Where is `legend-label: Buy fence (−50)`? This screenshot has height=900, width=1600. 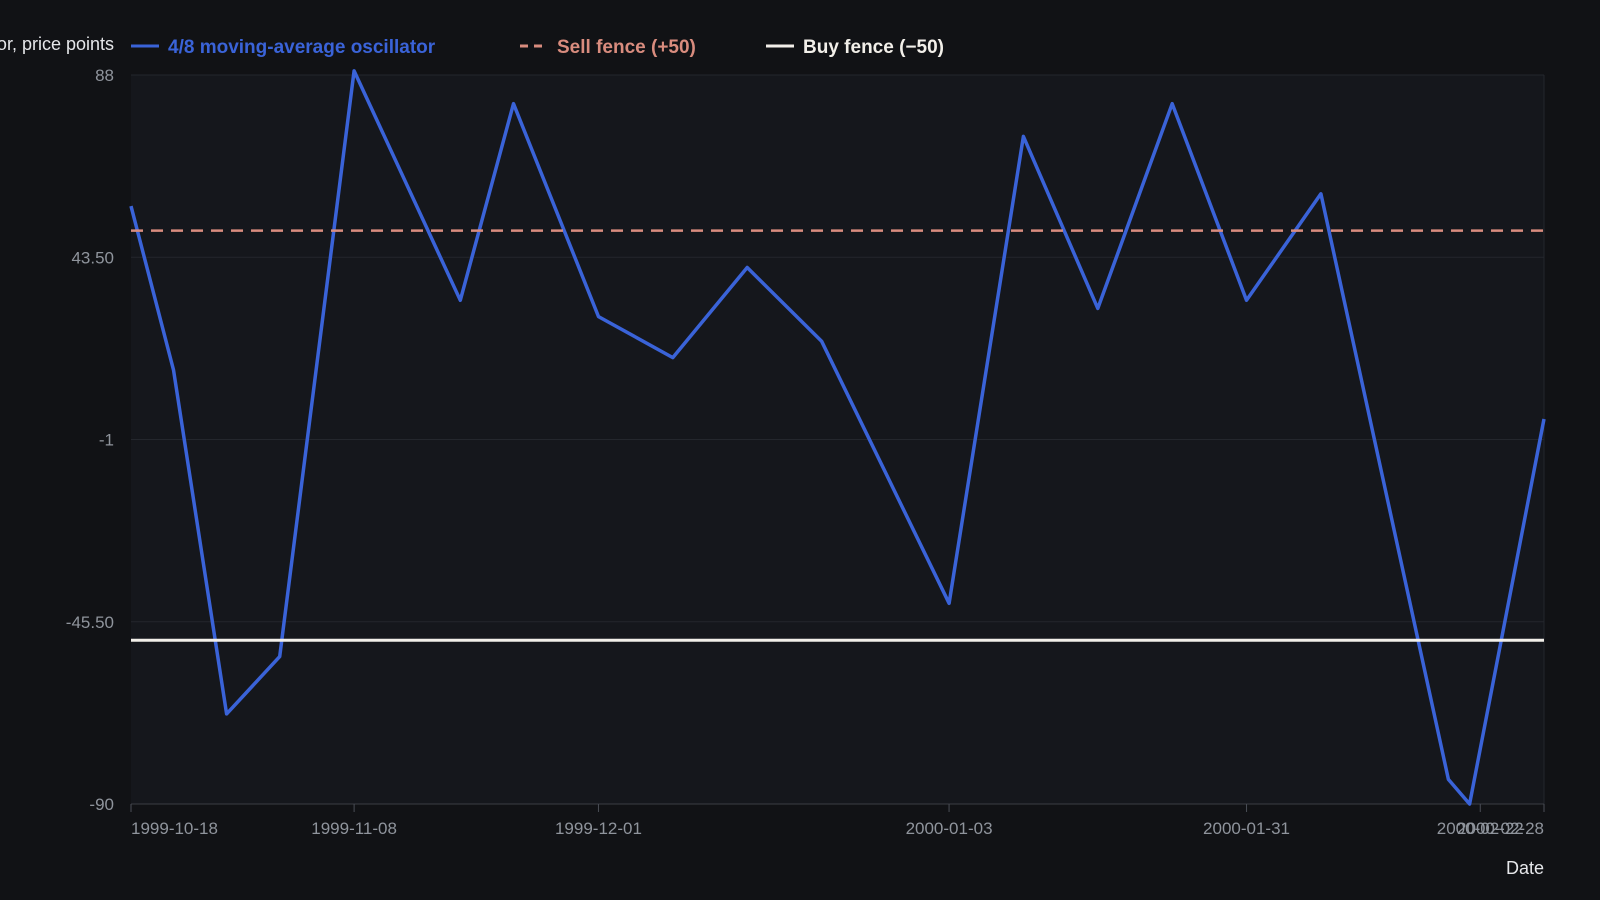
legend-label: Buy fence (−50) is located at coordinates (873, 47).